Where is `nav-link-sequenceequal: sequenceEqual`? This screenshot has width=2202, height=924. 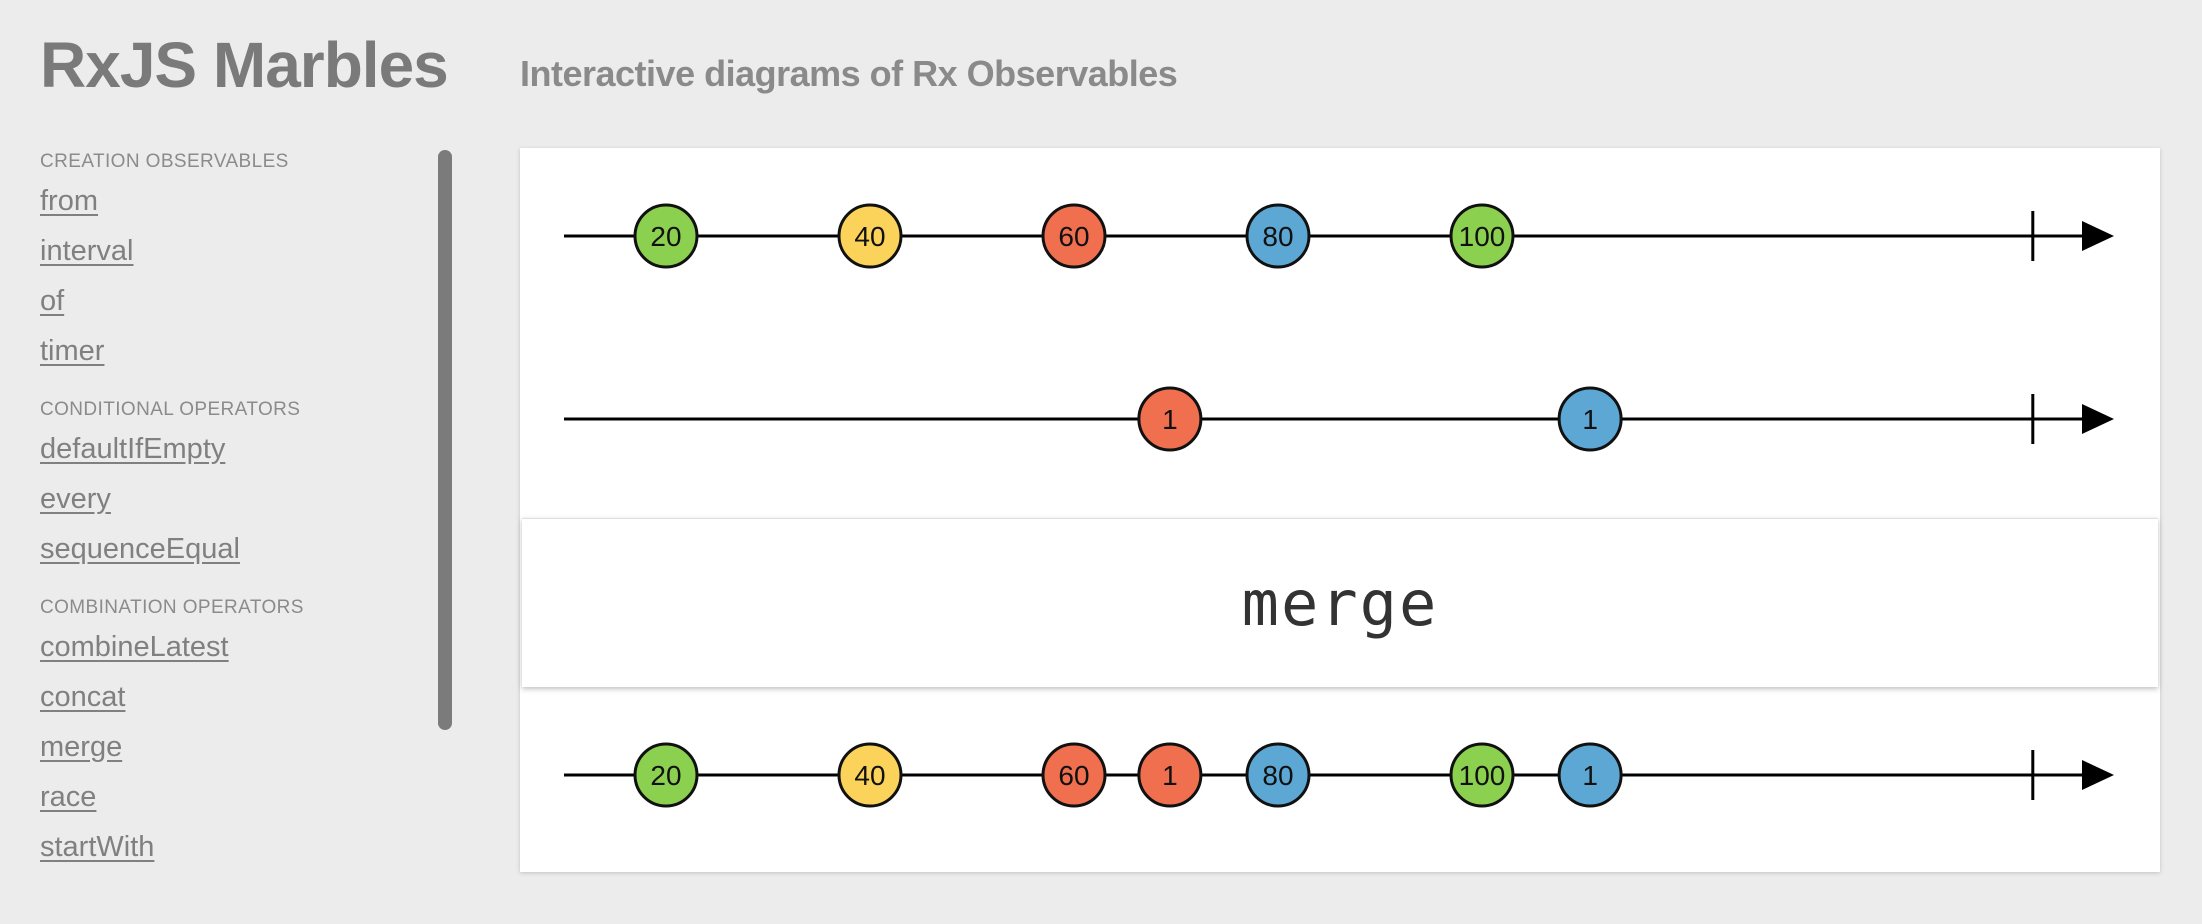 nav-link-sequenceequal: sequenceEqual is located at coordinates (140, 549).